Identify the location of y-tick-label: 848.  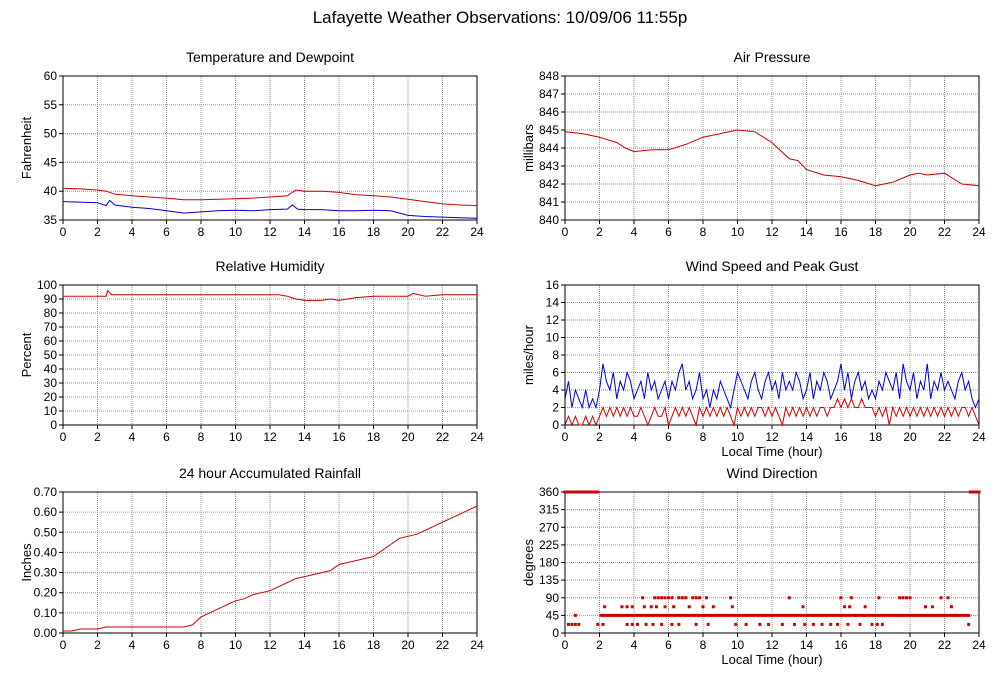
(549, 76).